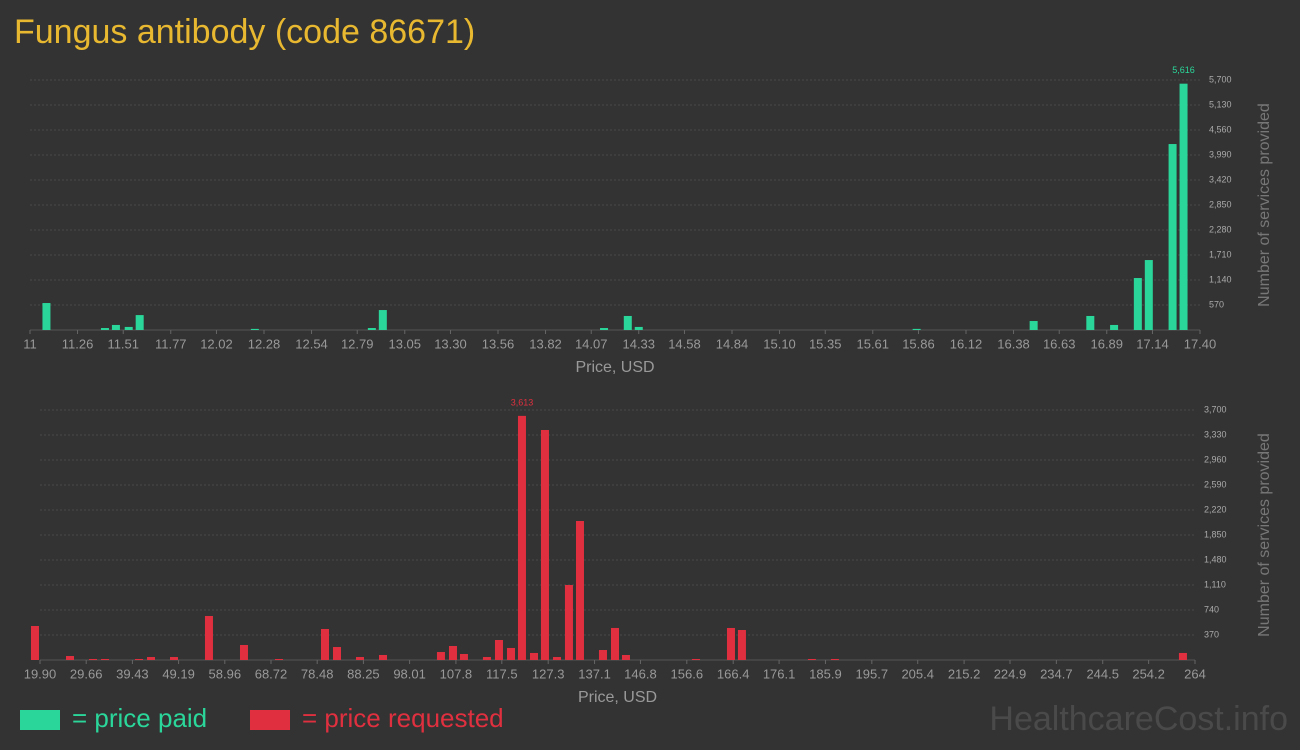 The width and height of the screenshot is (1300, 750). Describe the element at coordinates (1215, 484) in the screenshot. I see `y-tick-label: 2,590` at that location.